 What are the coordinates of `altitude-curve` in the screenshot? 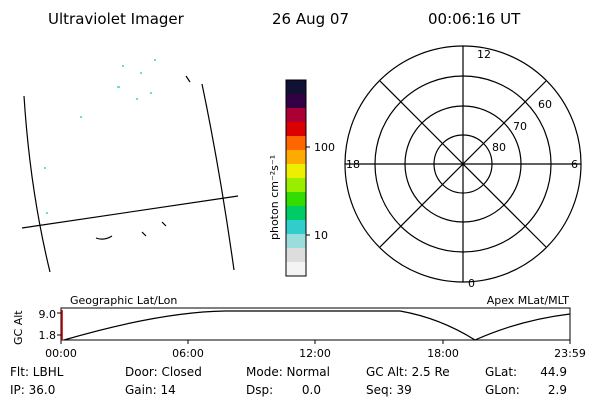 It's located at (317, 325).